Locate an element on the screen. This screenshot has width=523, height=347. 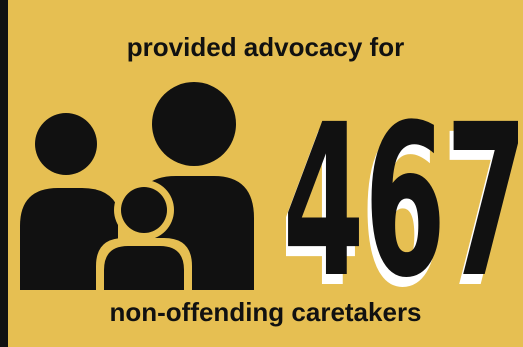
left-border is located at coordinates (4, 173).